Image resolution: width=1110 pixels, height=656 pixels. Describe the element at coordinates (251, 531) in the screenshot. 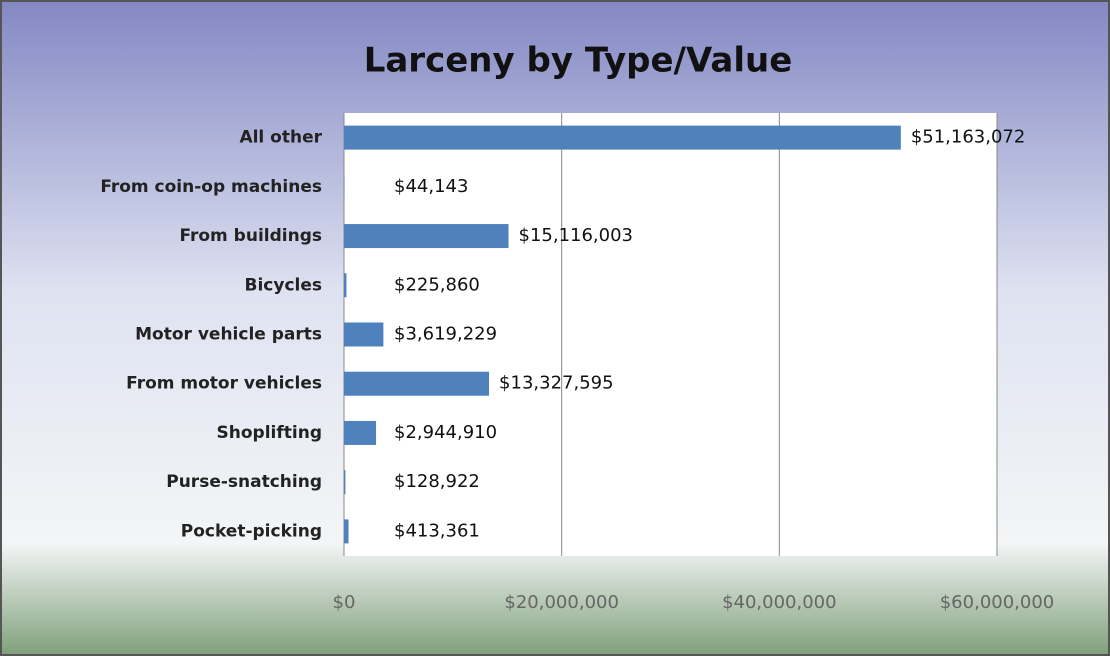

I see `y-tick-label: Pocket-picking` at that location.